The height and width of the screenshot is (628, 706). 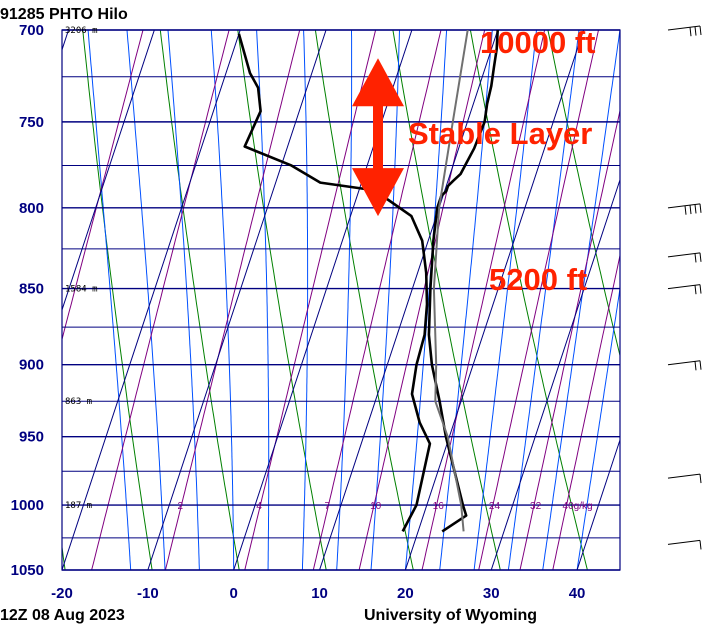 I want to click on temperature-tick-label: 40, so click(x=577, y=593).